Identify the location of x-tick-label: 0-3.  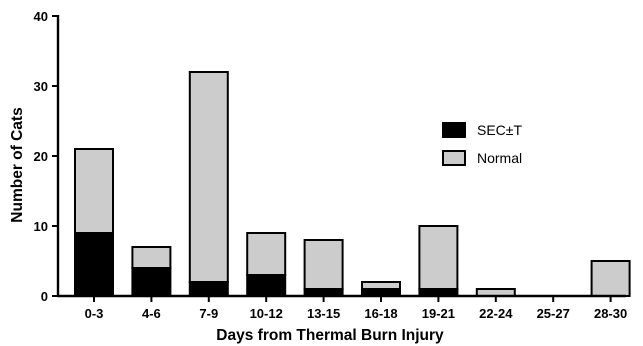
(94, 313).